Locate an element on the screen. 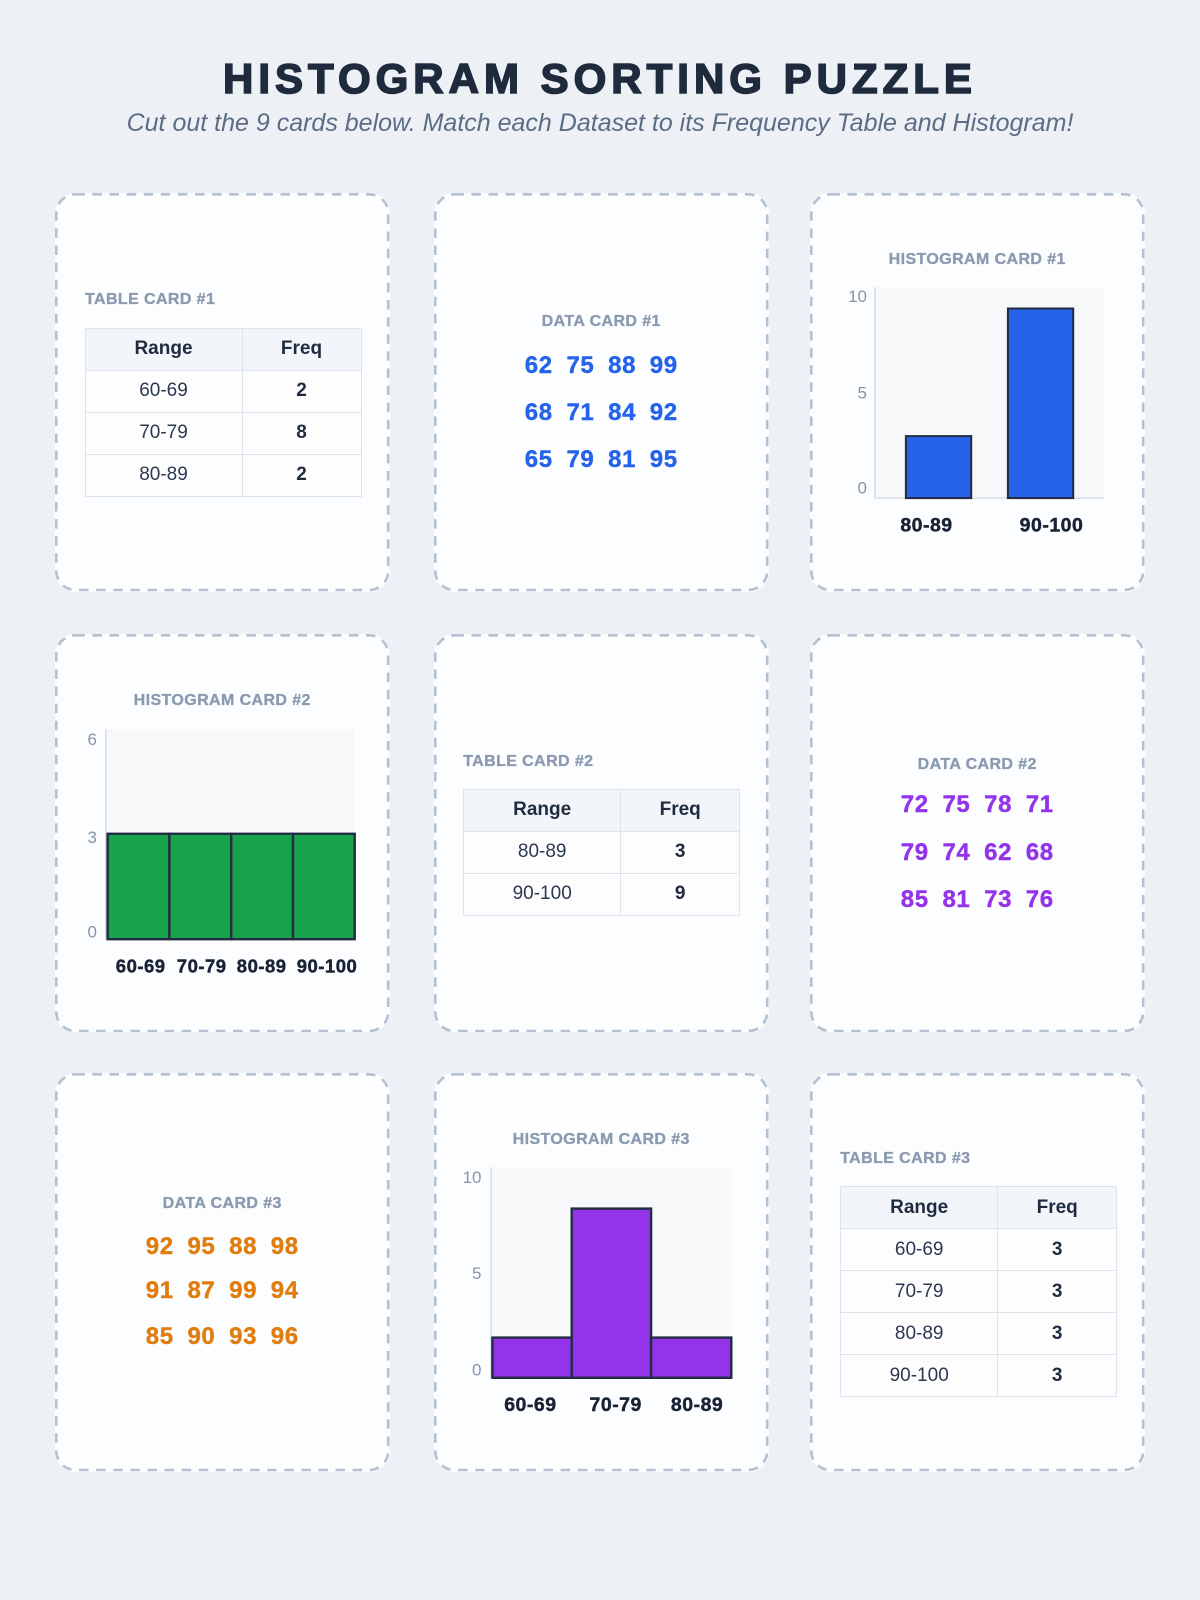  svg-text: 6 is located at coordinates (92, 739).